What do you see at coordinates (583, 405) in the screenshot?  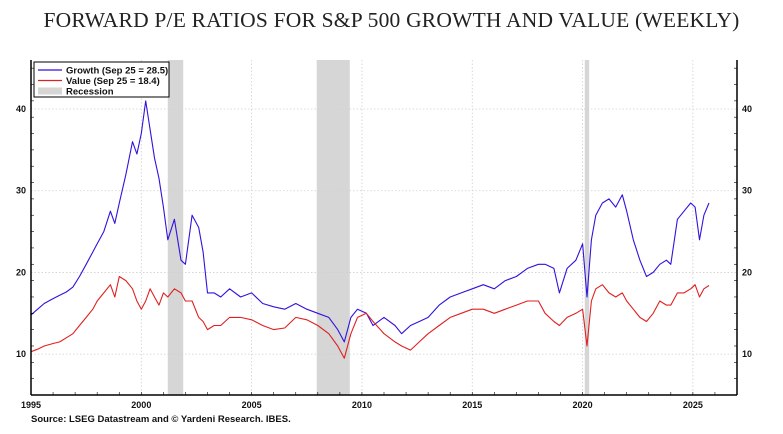 I see `x-tick-label: 2020` at bounding box center [583, 405].